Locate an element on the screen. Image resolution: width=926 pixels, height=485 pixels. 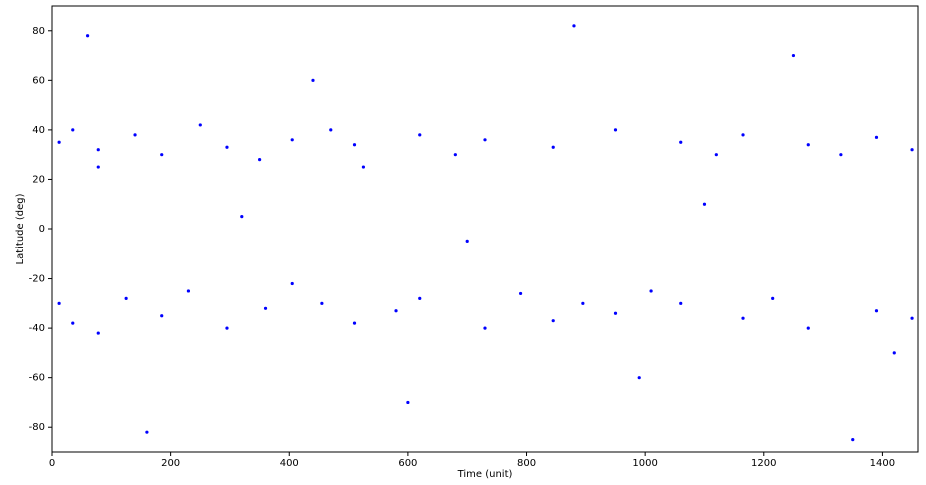
x-tick-label: 200 is located at coordinates (170, 463).